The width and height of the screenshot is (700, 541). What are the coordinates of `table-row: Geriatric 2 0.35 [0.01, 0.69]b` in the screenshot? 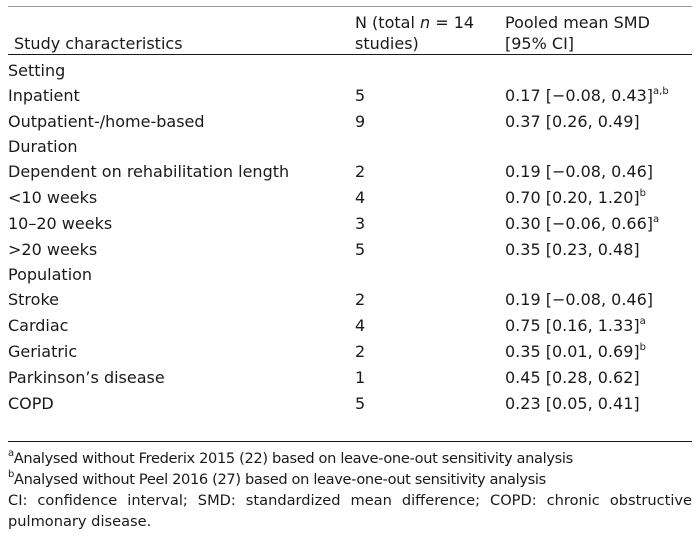 It's located at (350, 352).